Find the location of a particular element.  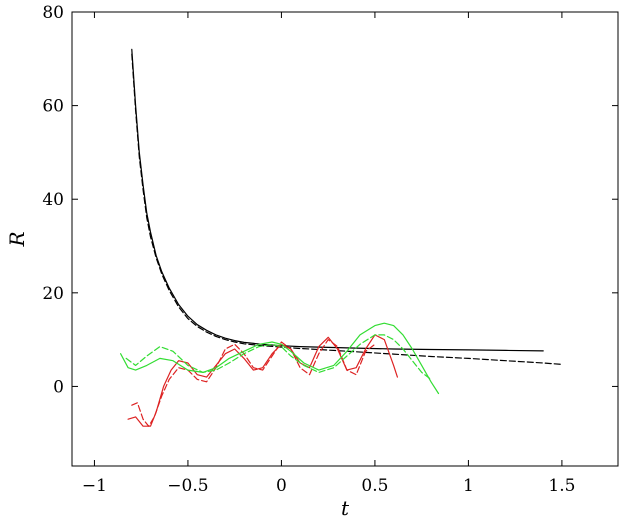

x-tick-label: −1 is located at coordinates (94, 486).